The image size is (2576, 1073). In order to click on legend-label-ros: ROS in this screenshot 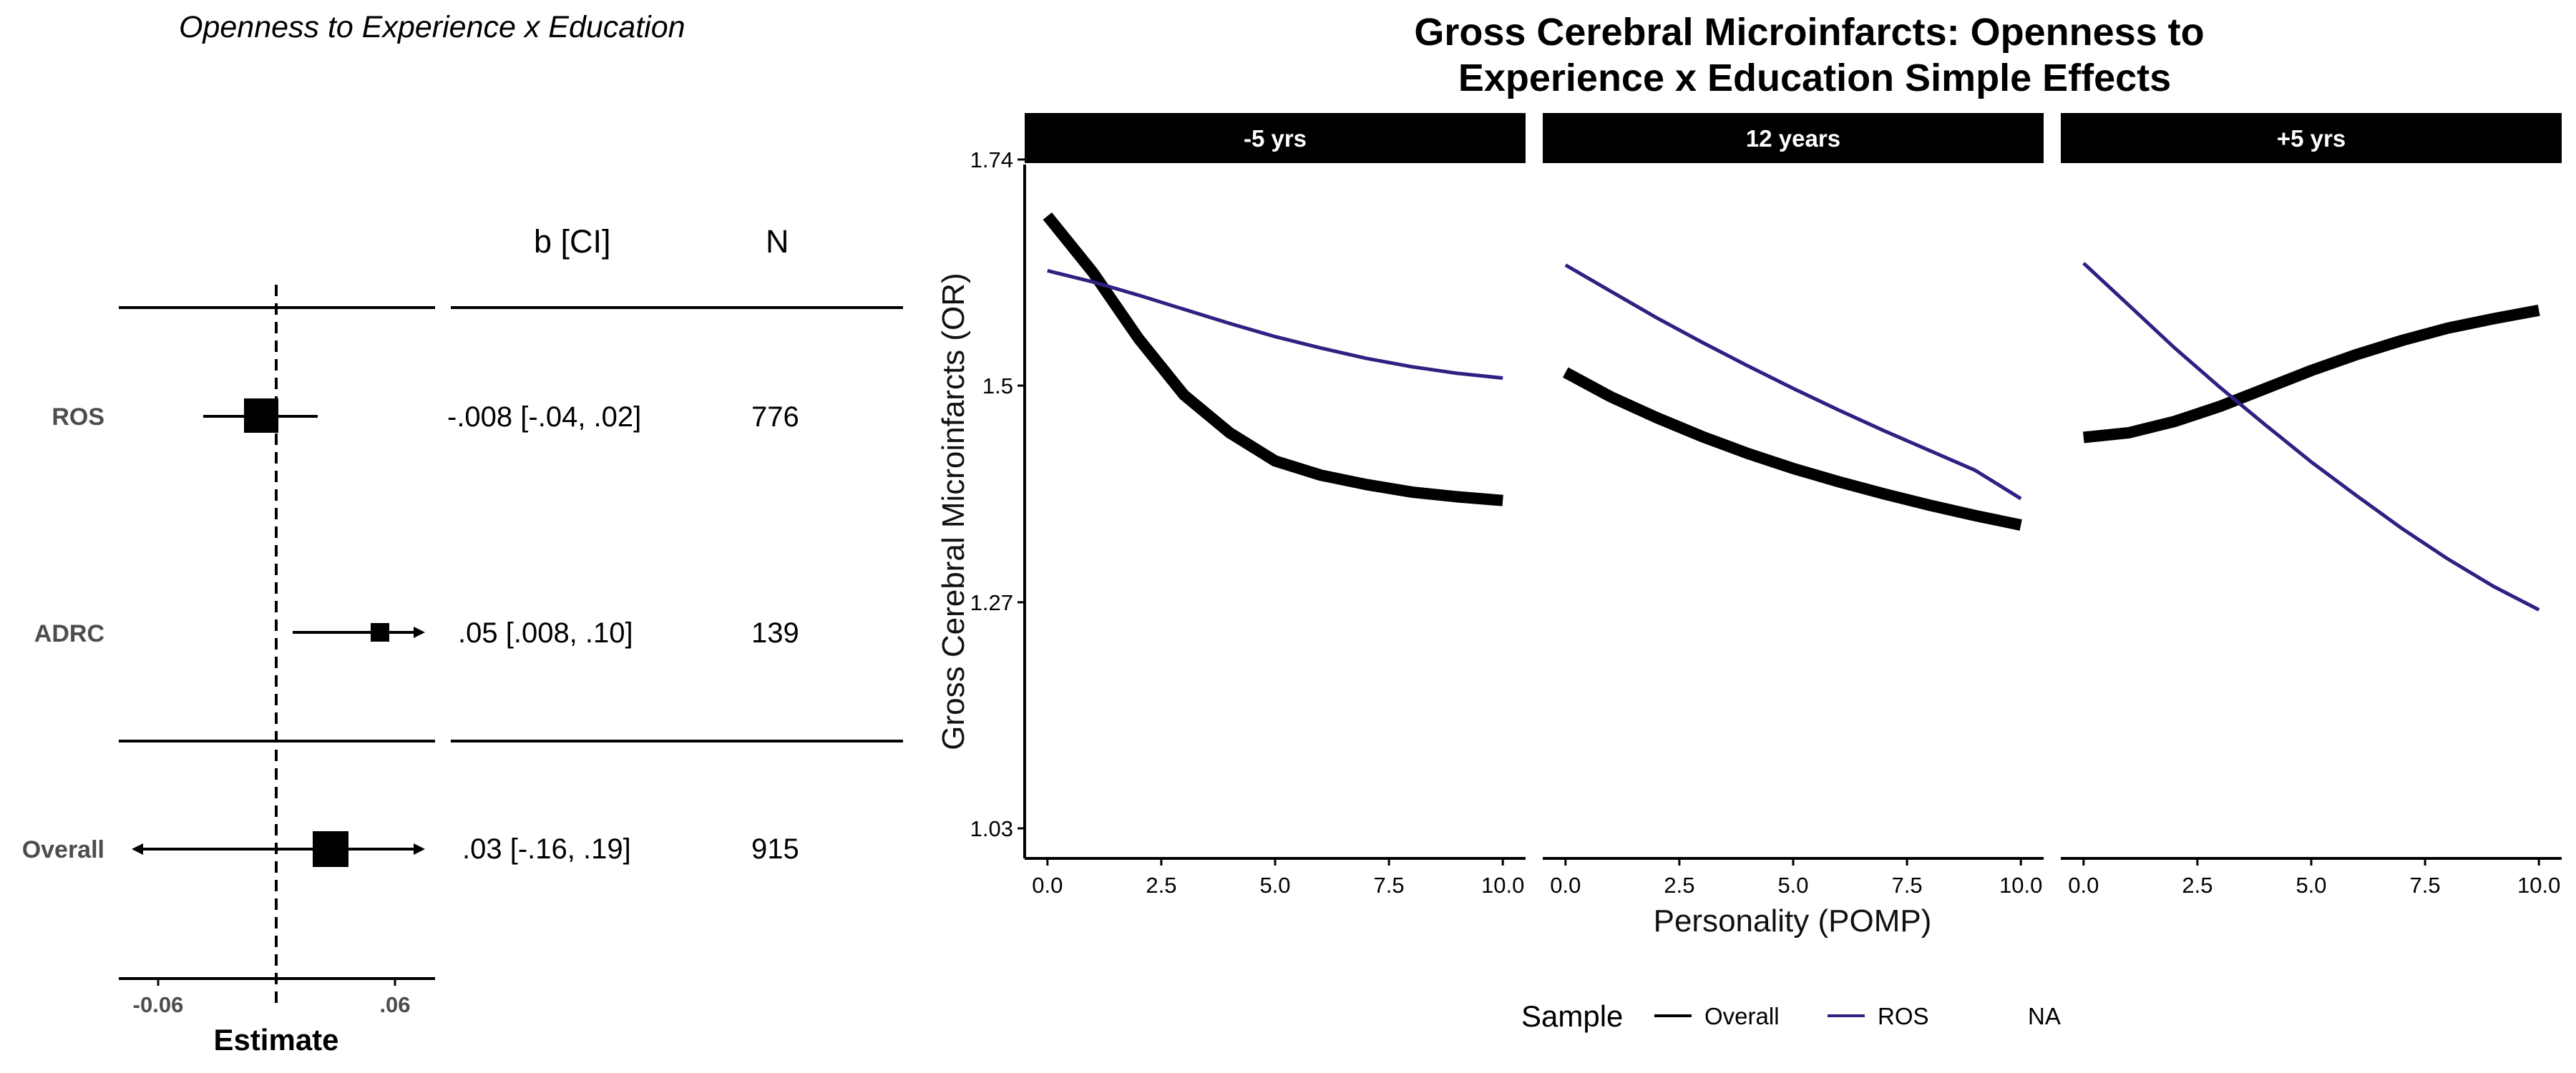, I will do `click(1903, 1016)`.